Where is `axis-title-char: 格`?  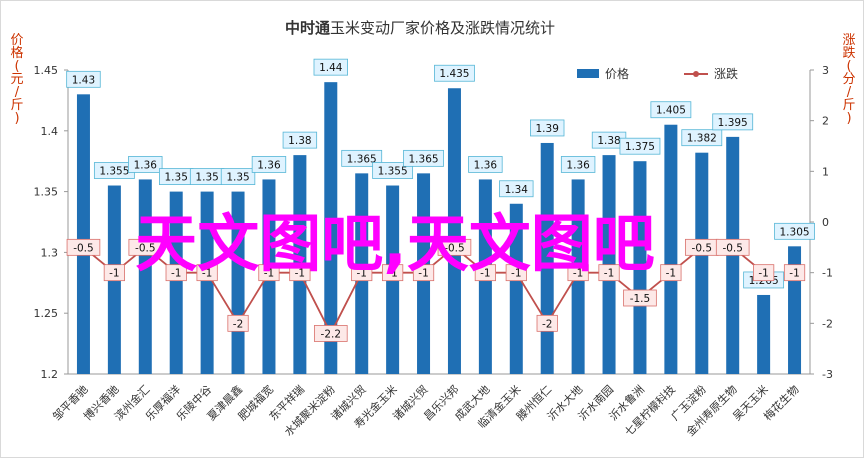 axis-title-char: 格 is located at coordinates (16, 53).